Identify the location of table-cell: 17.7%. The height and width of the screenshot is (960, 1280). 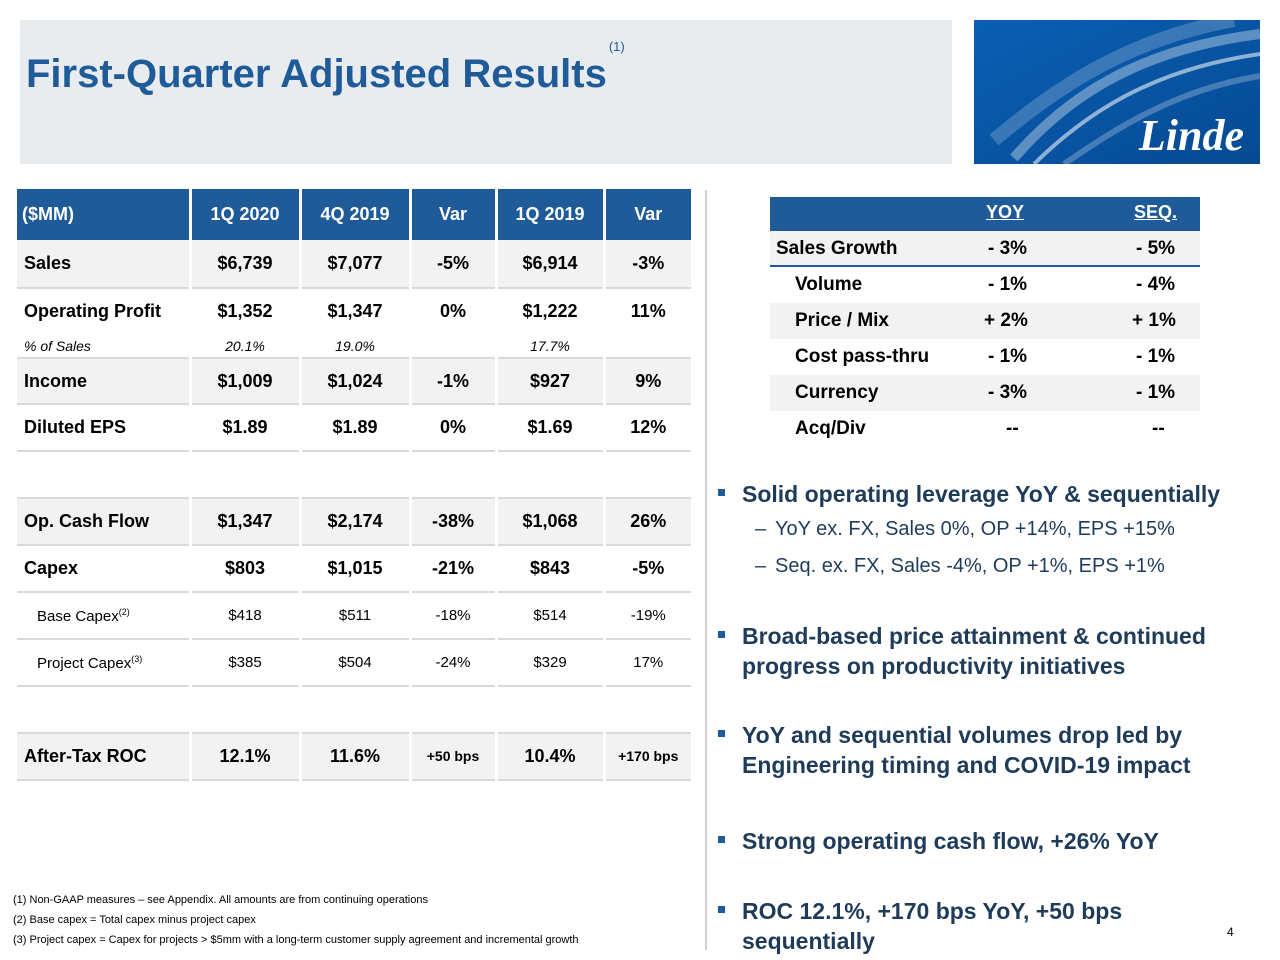
(551, 346).